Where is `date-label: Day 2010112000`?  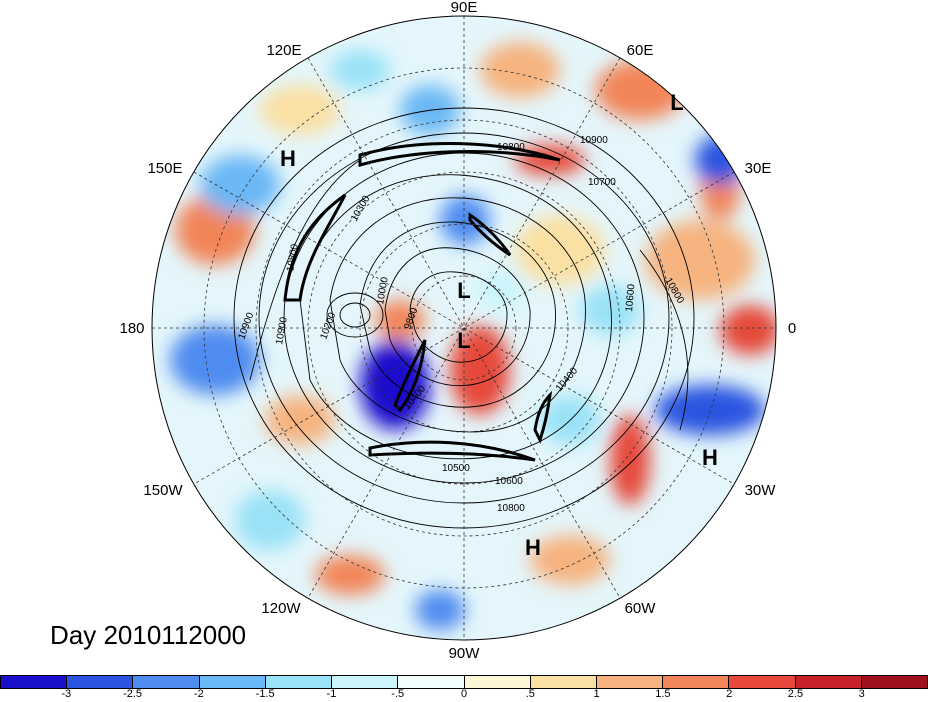 date-label: Day 2010112000 is located at coordinates (148, 635).